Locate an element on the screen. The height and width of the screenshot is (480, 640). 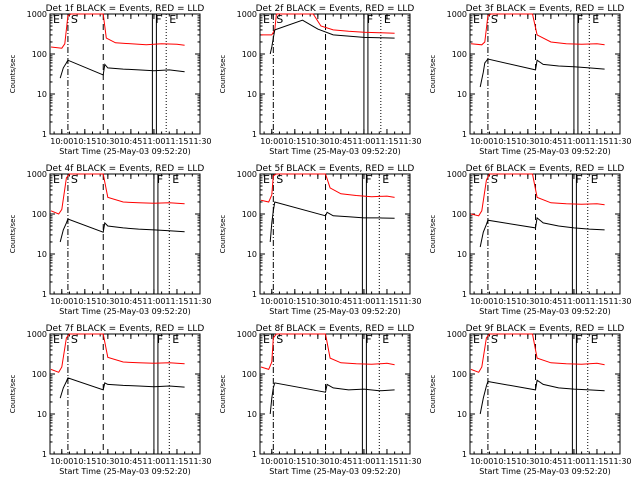
chart-title: Det 5f BLACK = Events, RED = LLD is located at coordinates (335, 169).